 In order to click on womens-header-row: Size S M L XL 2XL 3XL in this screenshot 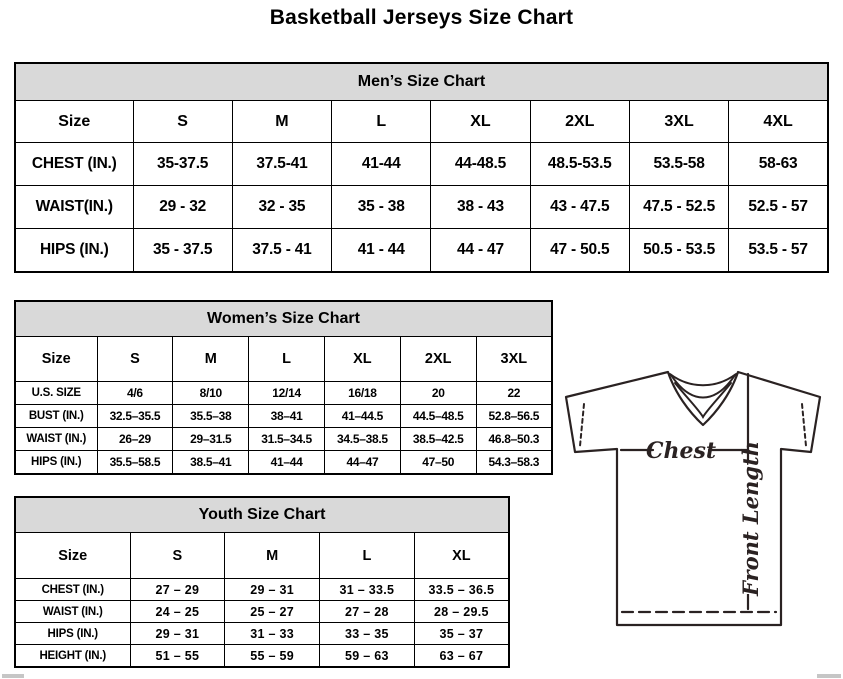, I will do `click(283, 359)`.